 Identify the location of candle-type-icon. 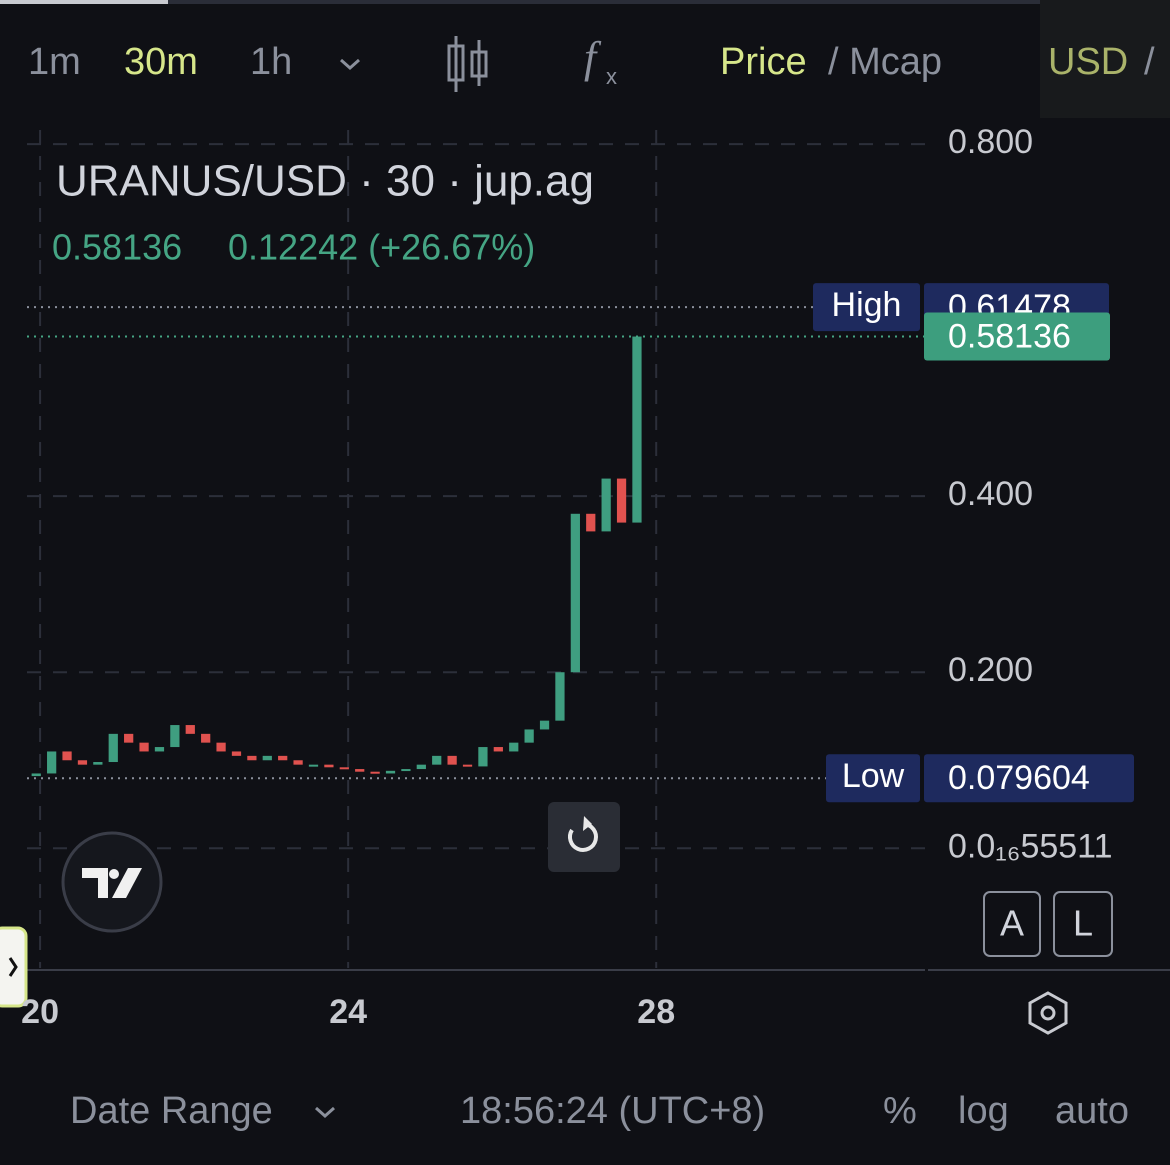
(467, 64).